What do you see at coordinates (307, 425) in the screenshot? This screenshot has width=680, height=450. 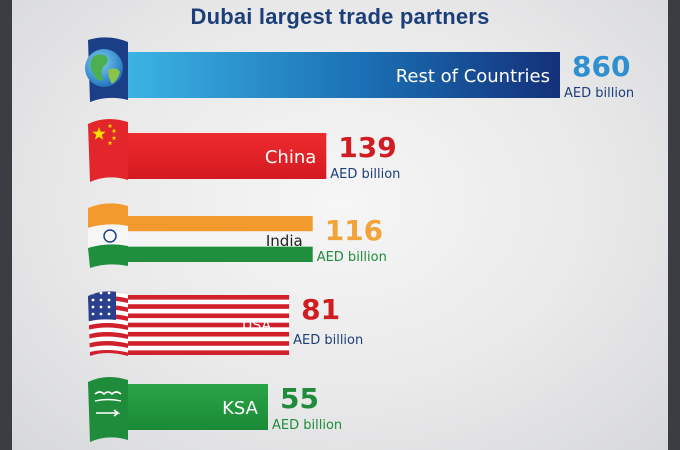 I see `unit-label-ksa: AED billion` at bounding box center [307, 425].